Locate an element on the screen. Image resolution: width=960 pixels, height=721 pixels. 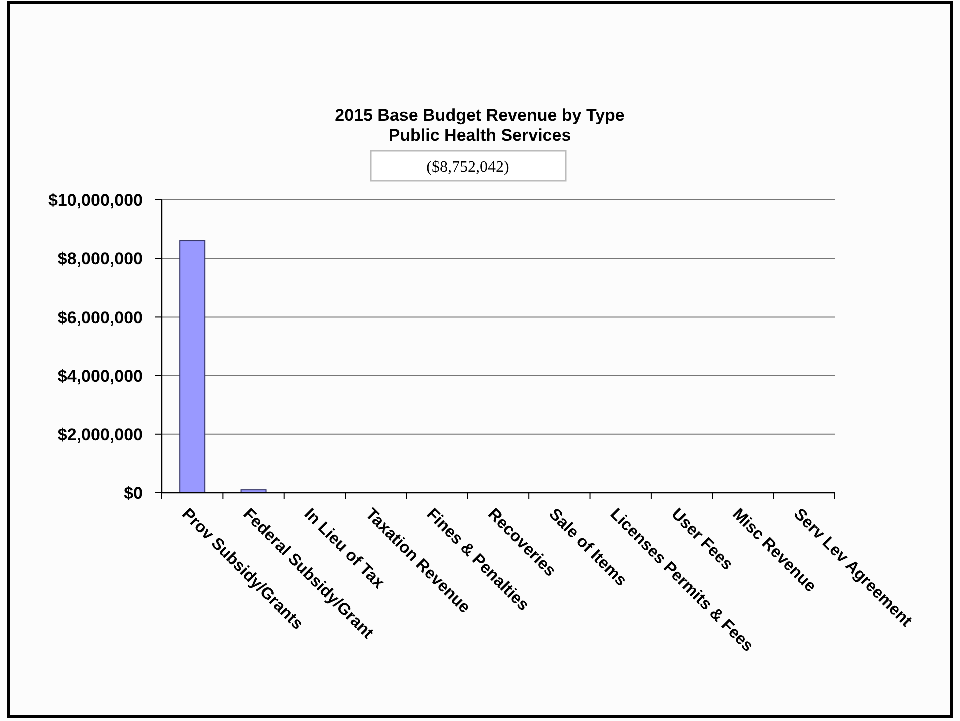
y-tick-label: $4,000,000 is located at coordinates (100, 376).